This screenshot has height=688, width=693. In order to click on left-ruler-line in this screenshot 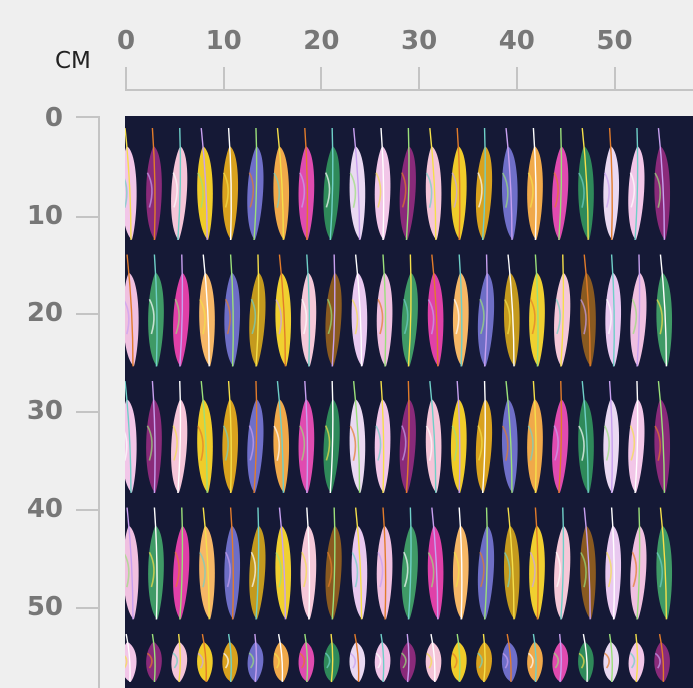, I will do `click(99, 402)`.